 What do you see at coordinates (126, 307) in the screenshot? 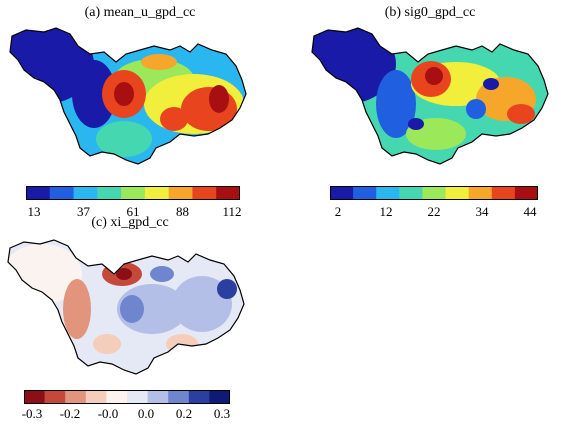
I see `panel-c-map` at bounding box center [126, 307].